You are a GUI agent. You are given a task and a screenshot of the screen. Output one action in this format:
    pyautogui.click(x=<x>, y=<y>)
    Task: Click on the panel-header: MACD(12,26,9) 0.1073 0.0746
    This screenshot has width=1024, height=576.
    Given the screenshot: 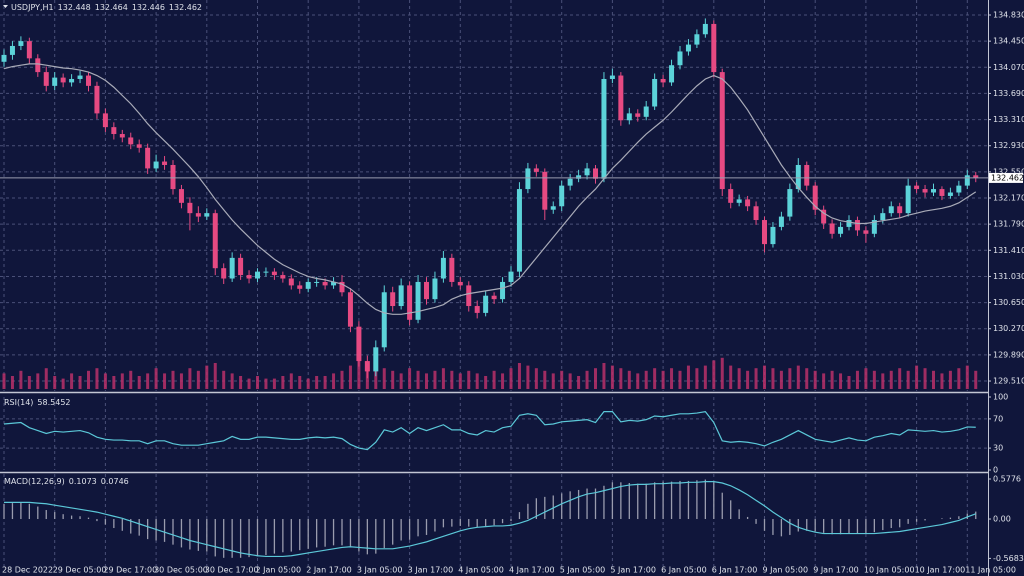 What is the action you would take?
    pyautogui.click(x=66, y=481)
    